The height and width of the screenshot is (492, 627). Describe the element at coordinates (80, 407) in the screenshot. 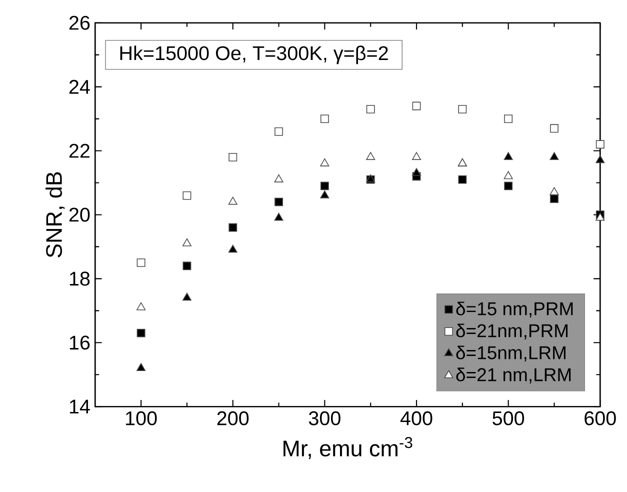

I see `y-tick-label: 14` at that location.